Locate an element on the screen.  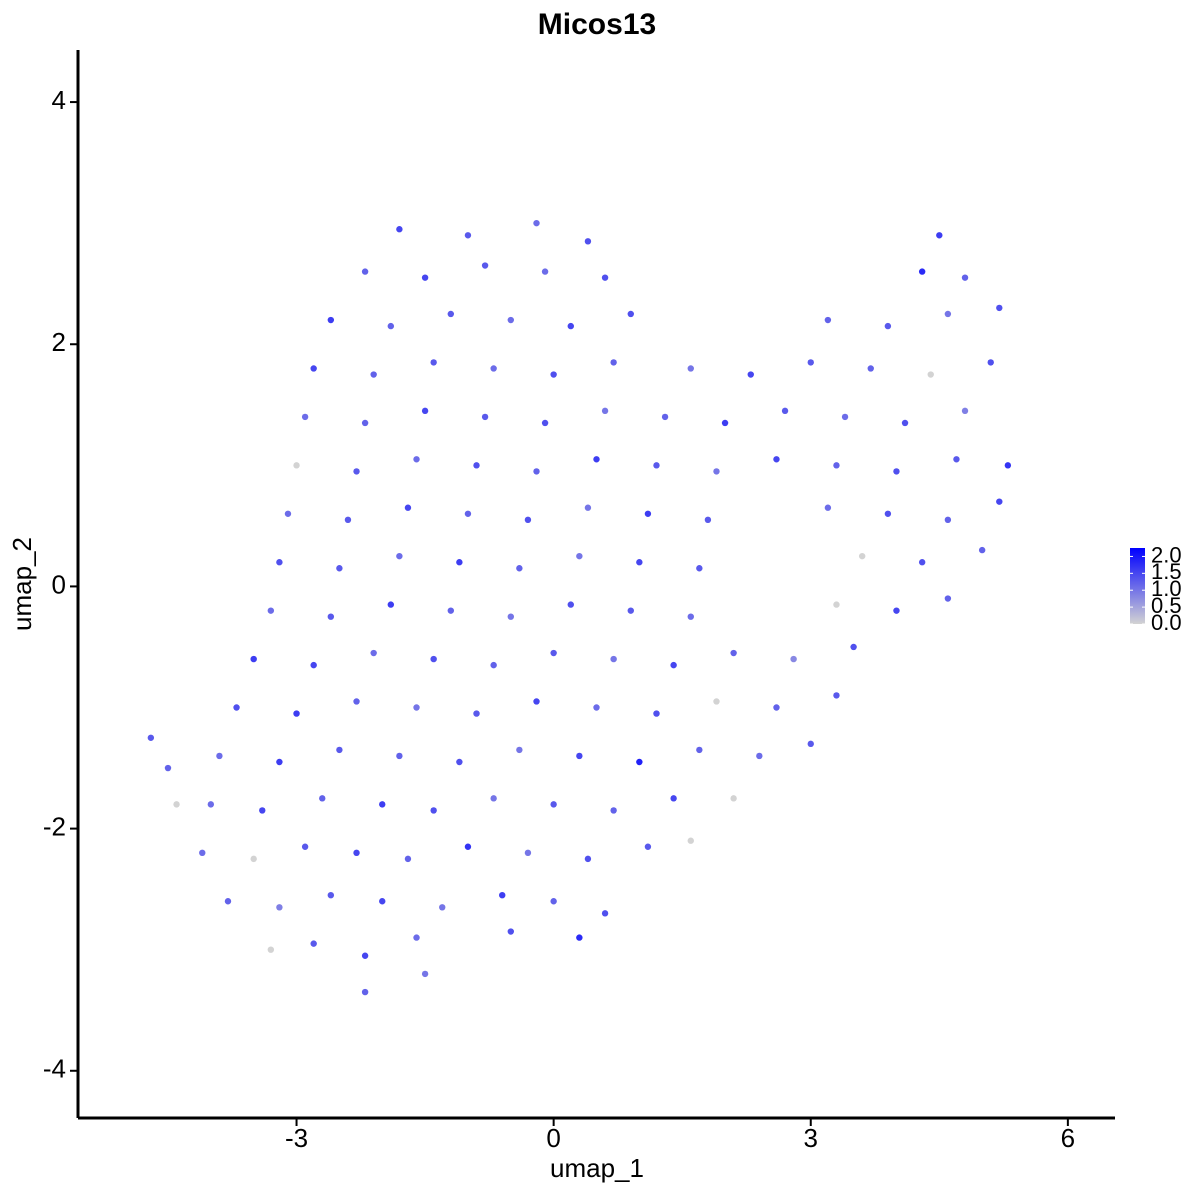
x-axis-label: umap_1 is located at coordinates (597, 1168).